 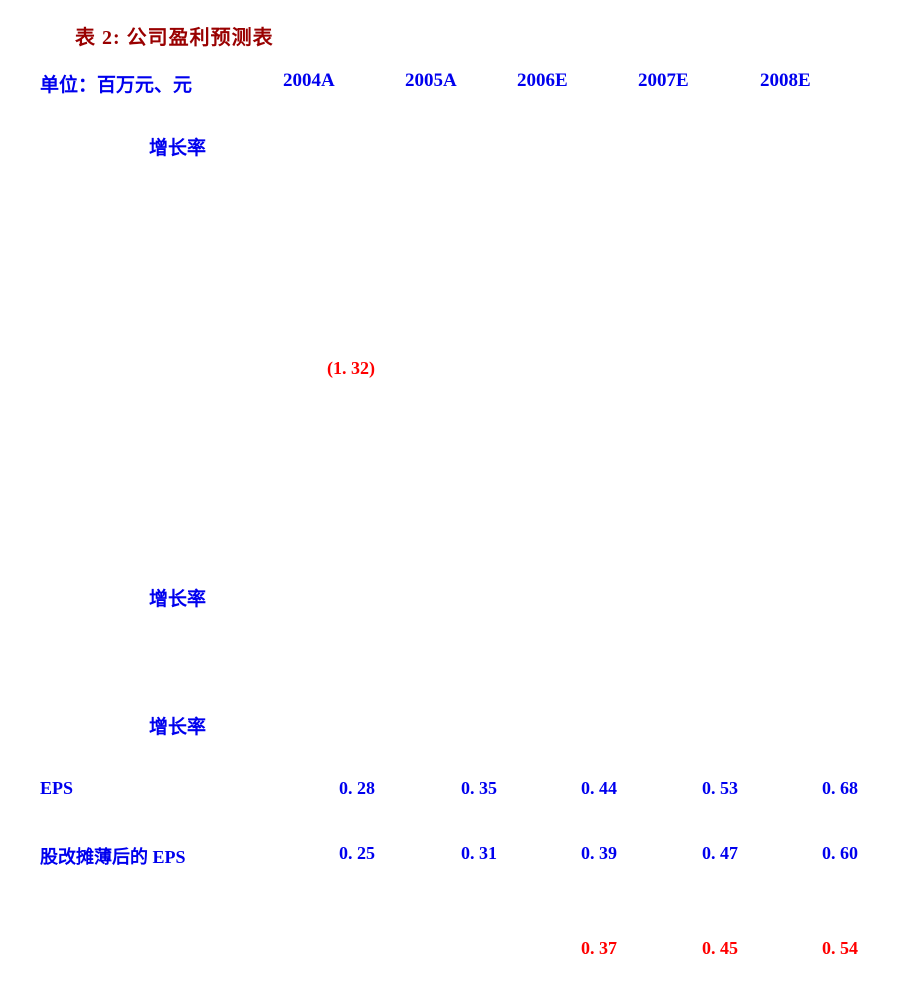 What do you see at coordinates (840, 948) in the screenshot?
I see `cell-red-2008e: 0. 54` at bounding box center [840, 948].